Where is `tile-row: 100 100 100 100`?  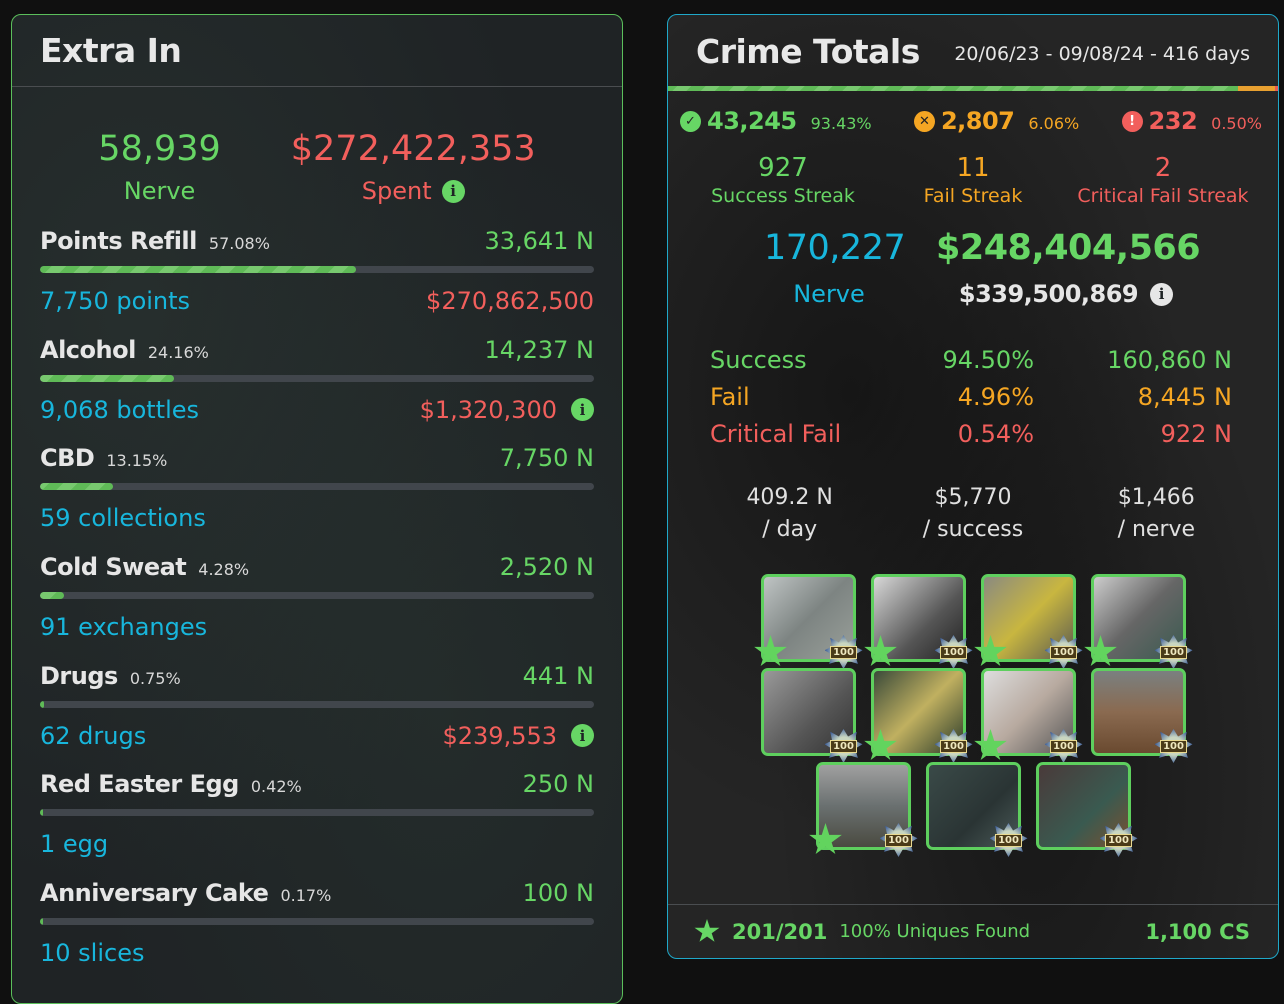 tile-row: 100 100 100 100 is located at coordinates (970, 620).